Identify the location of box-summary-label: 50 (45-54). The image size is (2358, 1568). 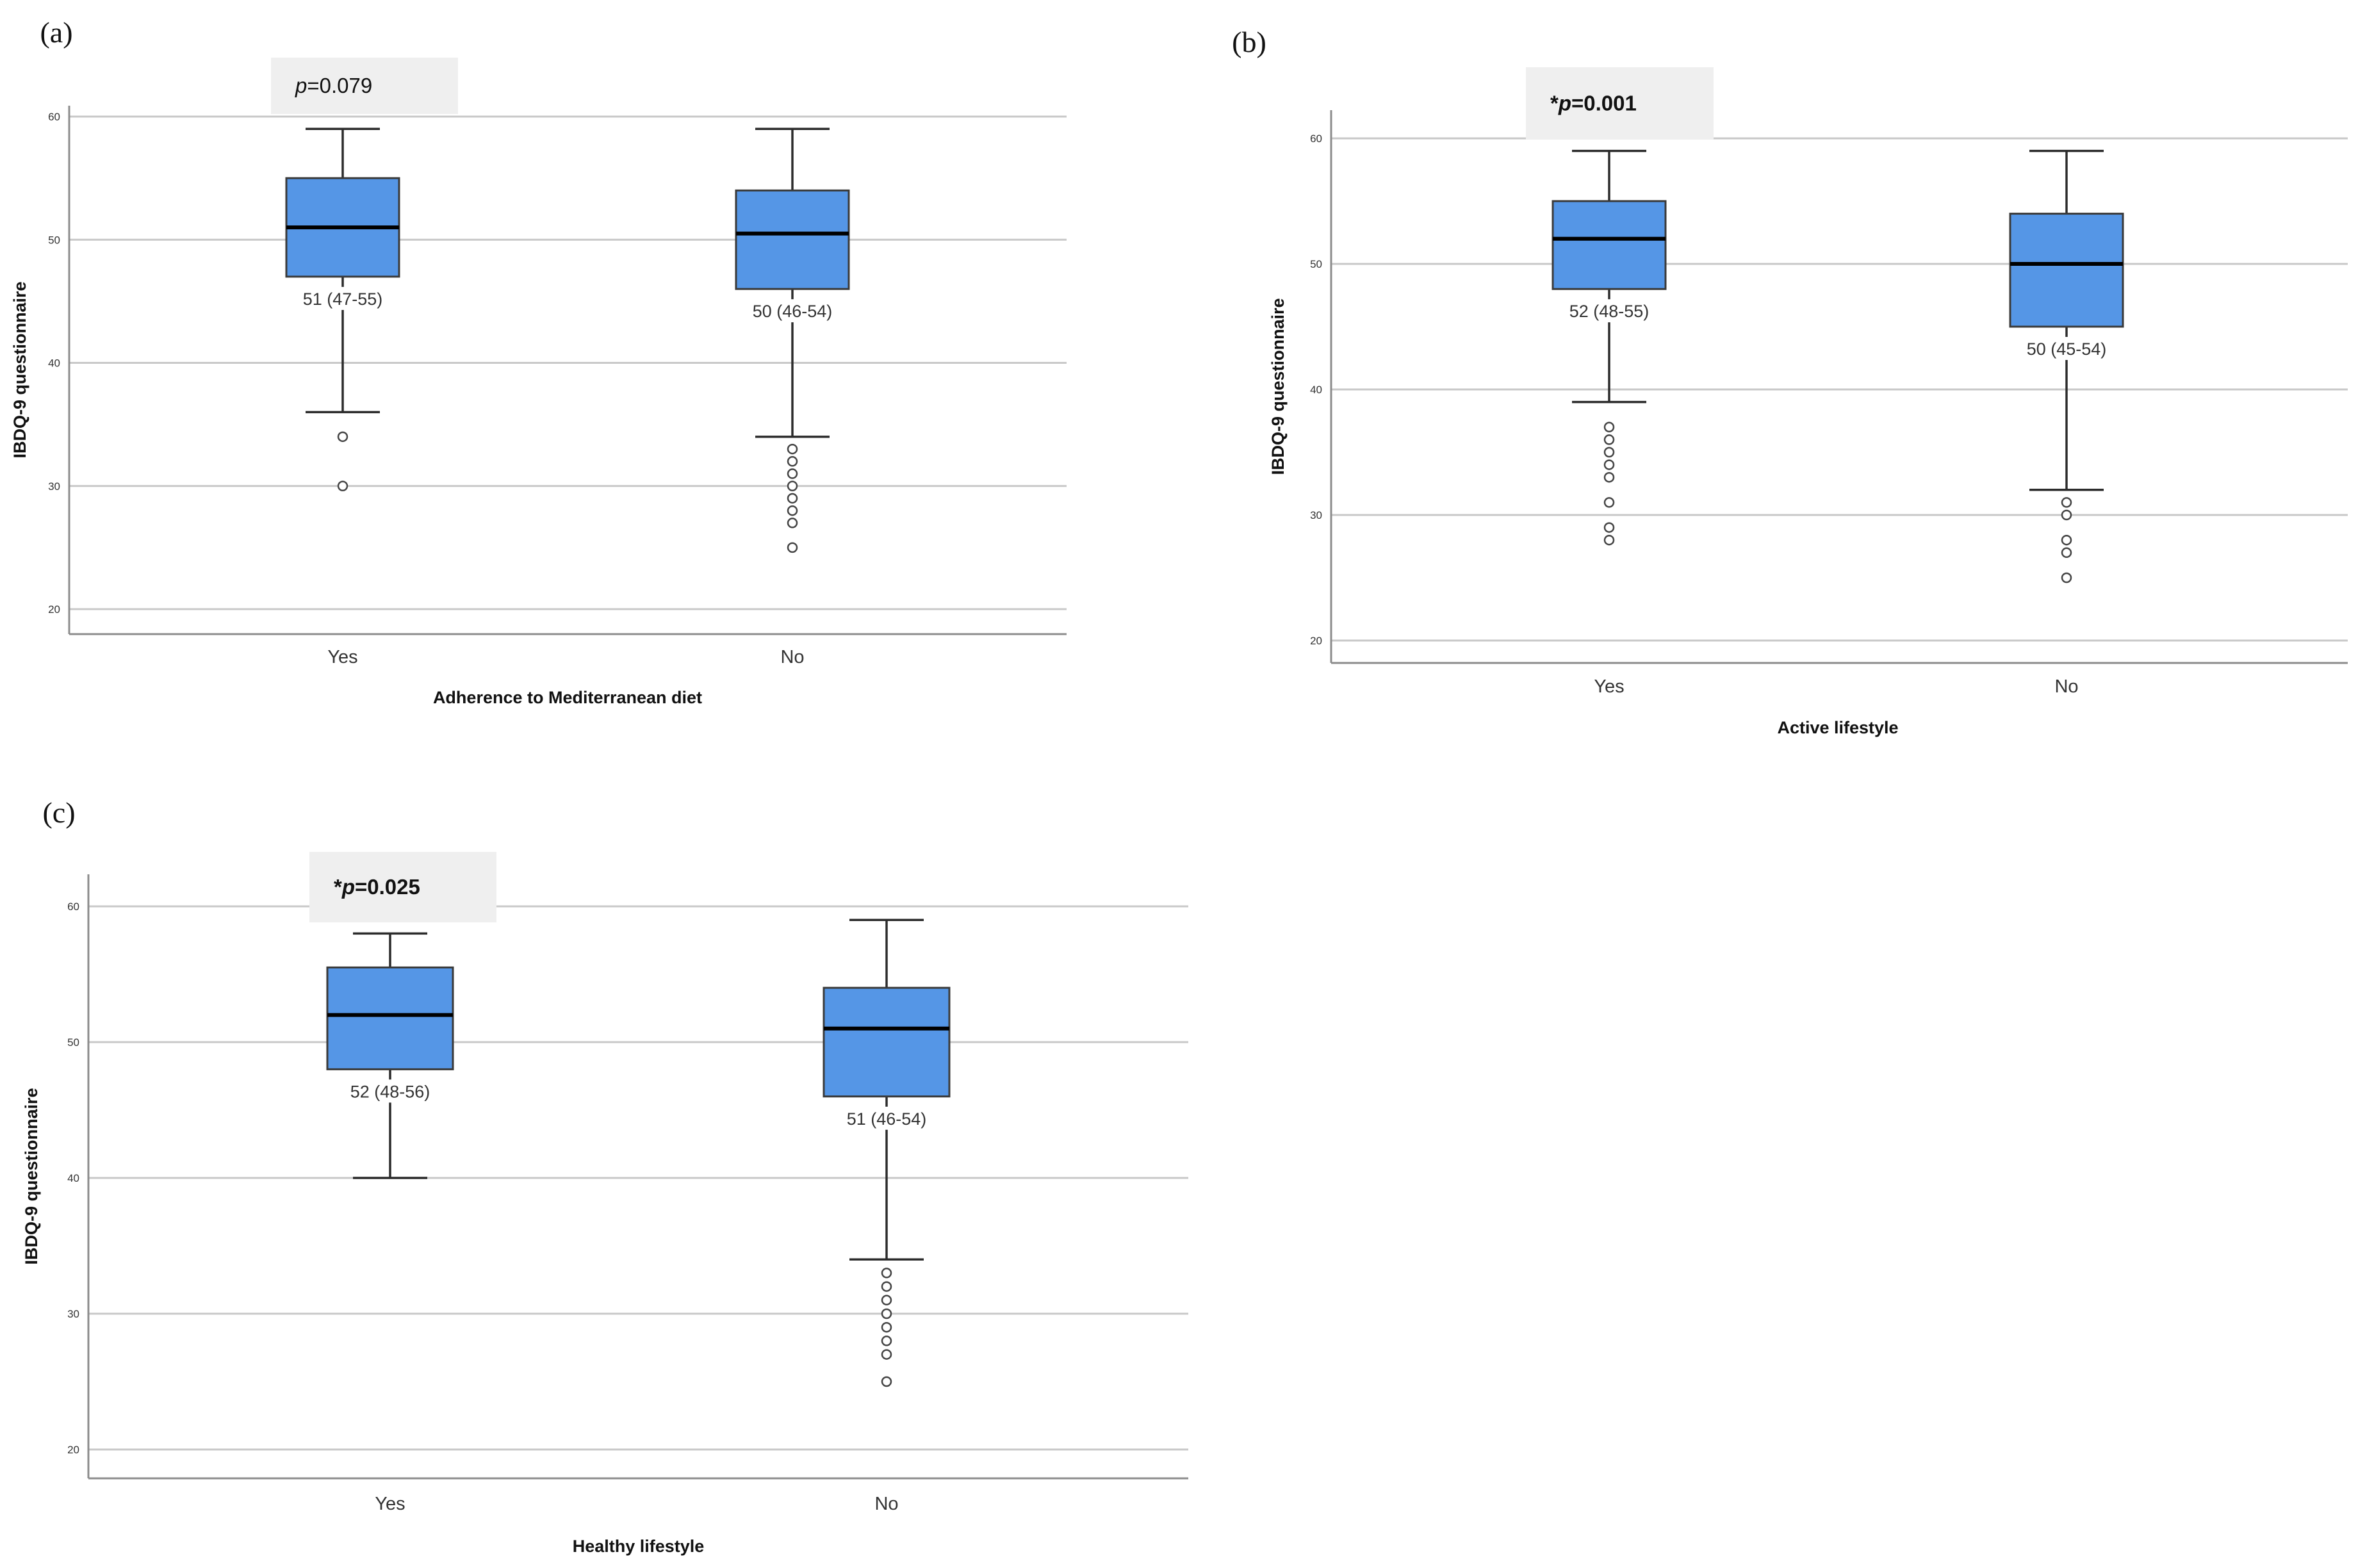
(2067, 349).